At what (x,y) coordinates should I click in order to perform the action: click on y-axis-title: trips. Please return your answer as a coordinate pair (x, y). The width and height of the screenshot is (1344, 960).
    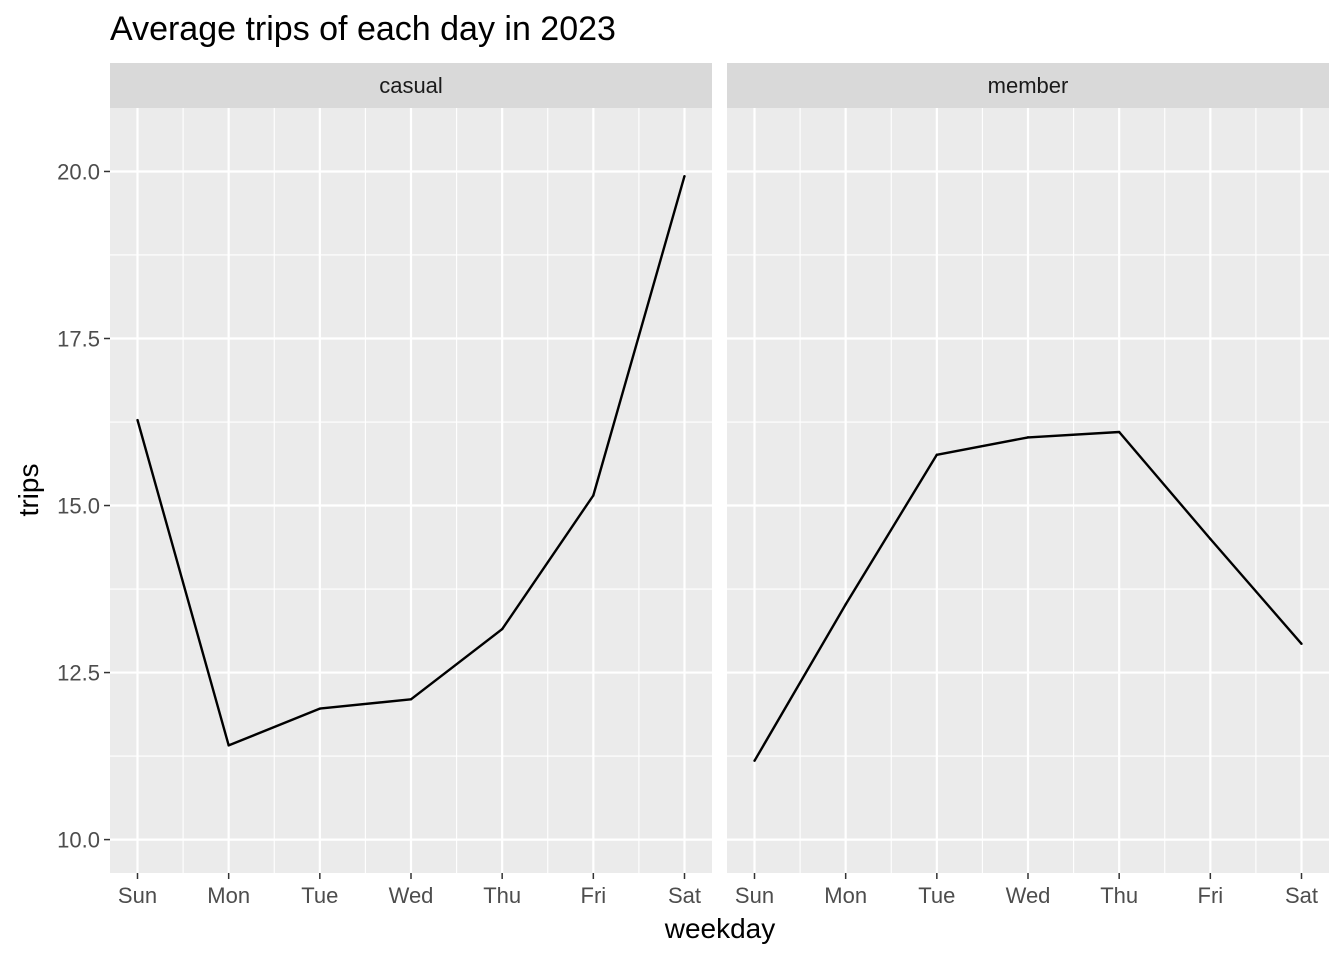
    Looking at the image, I should click on (28, 490).